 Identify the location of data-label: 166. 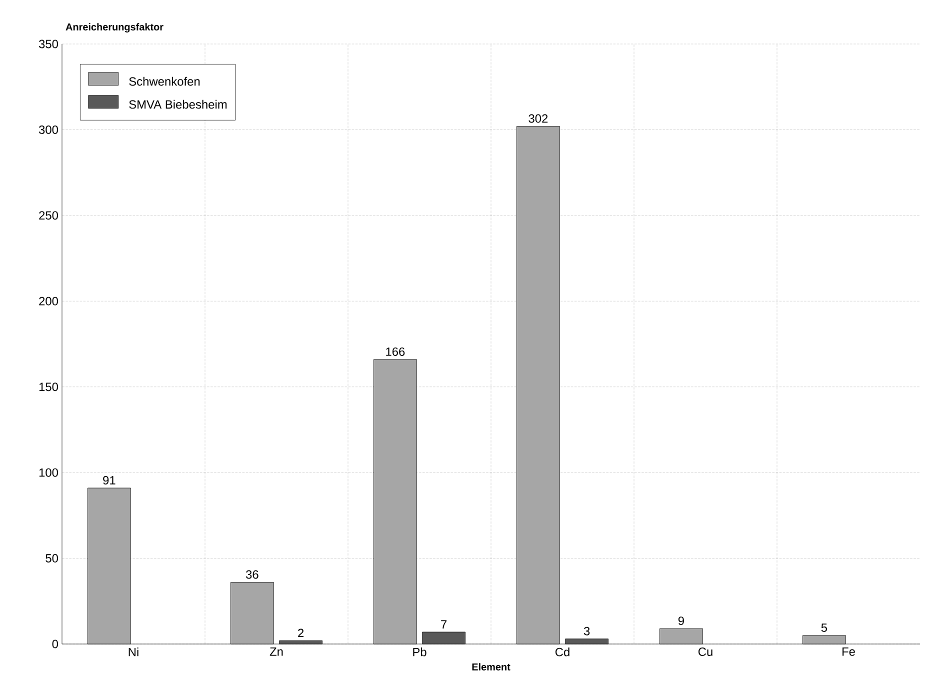
(395, 351).